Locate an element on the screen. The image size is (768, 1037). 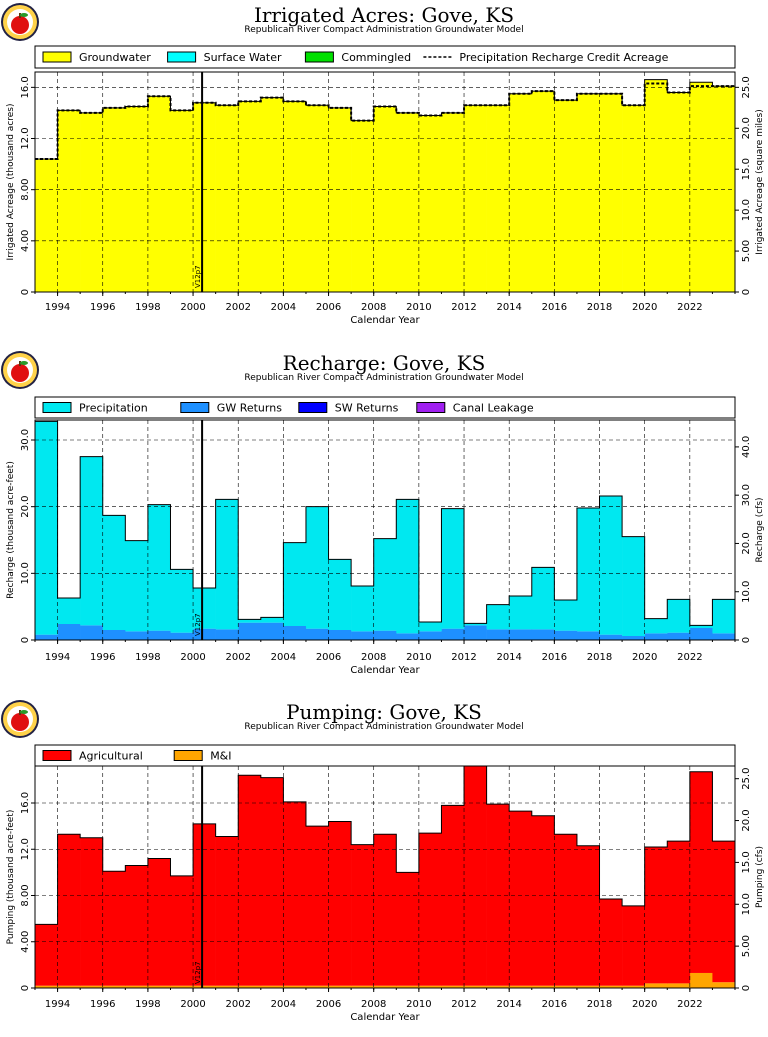
legend-entry: Surface Water is located at coordinates (243, 57).